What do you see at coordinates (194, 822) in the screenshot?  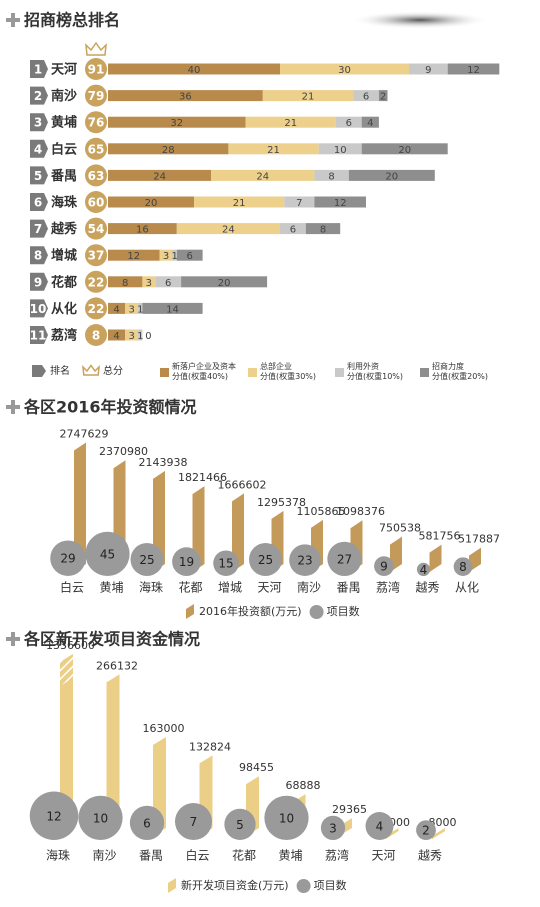 I see `bubble-label: 7` at bounding box center [194, 822].